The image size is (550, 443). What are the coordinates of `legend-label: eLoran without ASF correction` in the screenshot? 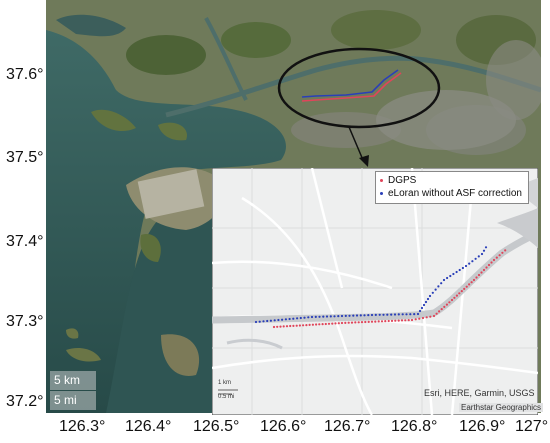 It's located at (455, 193).